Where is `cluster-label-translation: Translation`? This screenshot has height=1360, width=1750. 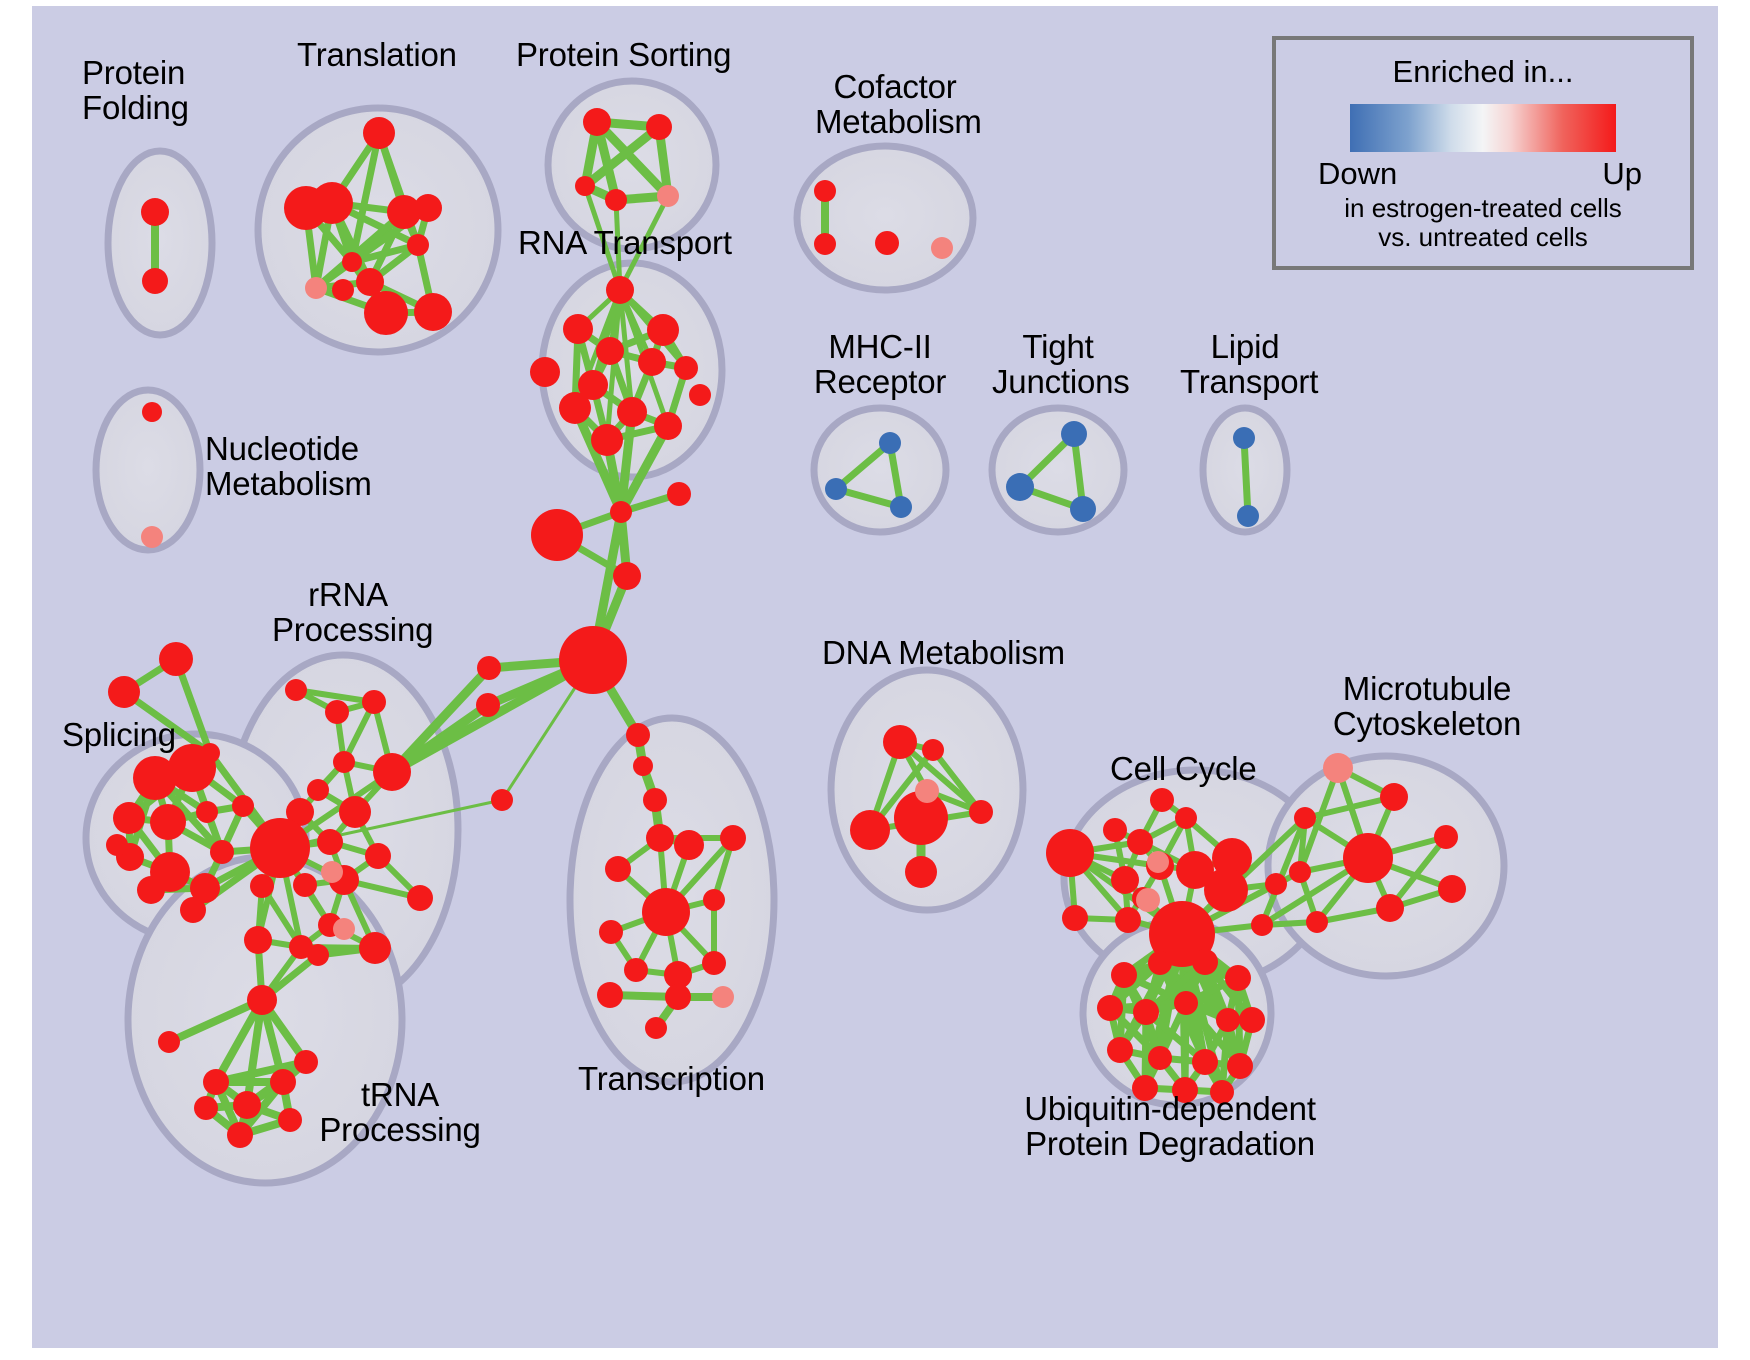
cluster-label-translation: Translation is located at coordinates (377, 54).